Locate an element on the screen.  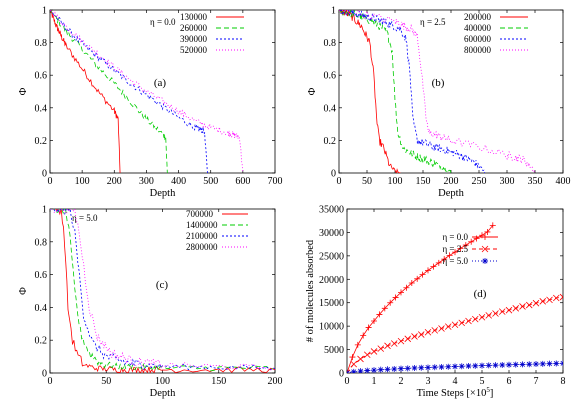
x-axis-title: Time Steps [×105] is located at coordinates (455, 392).